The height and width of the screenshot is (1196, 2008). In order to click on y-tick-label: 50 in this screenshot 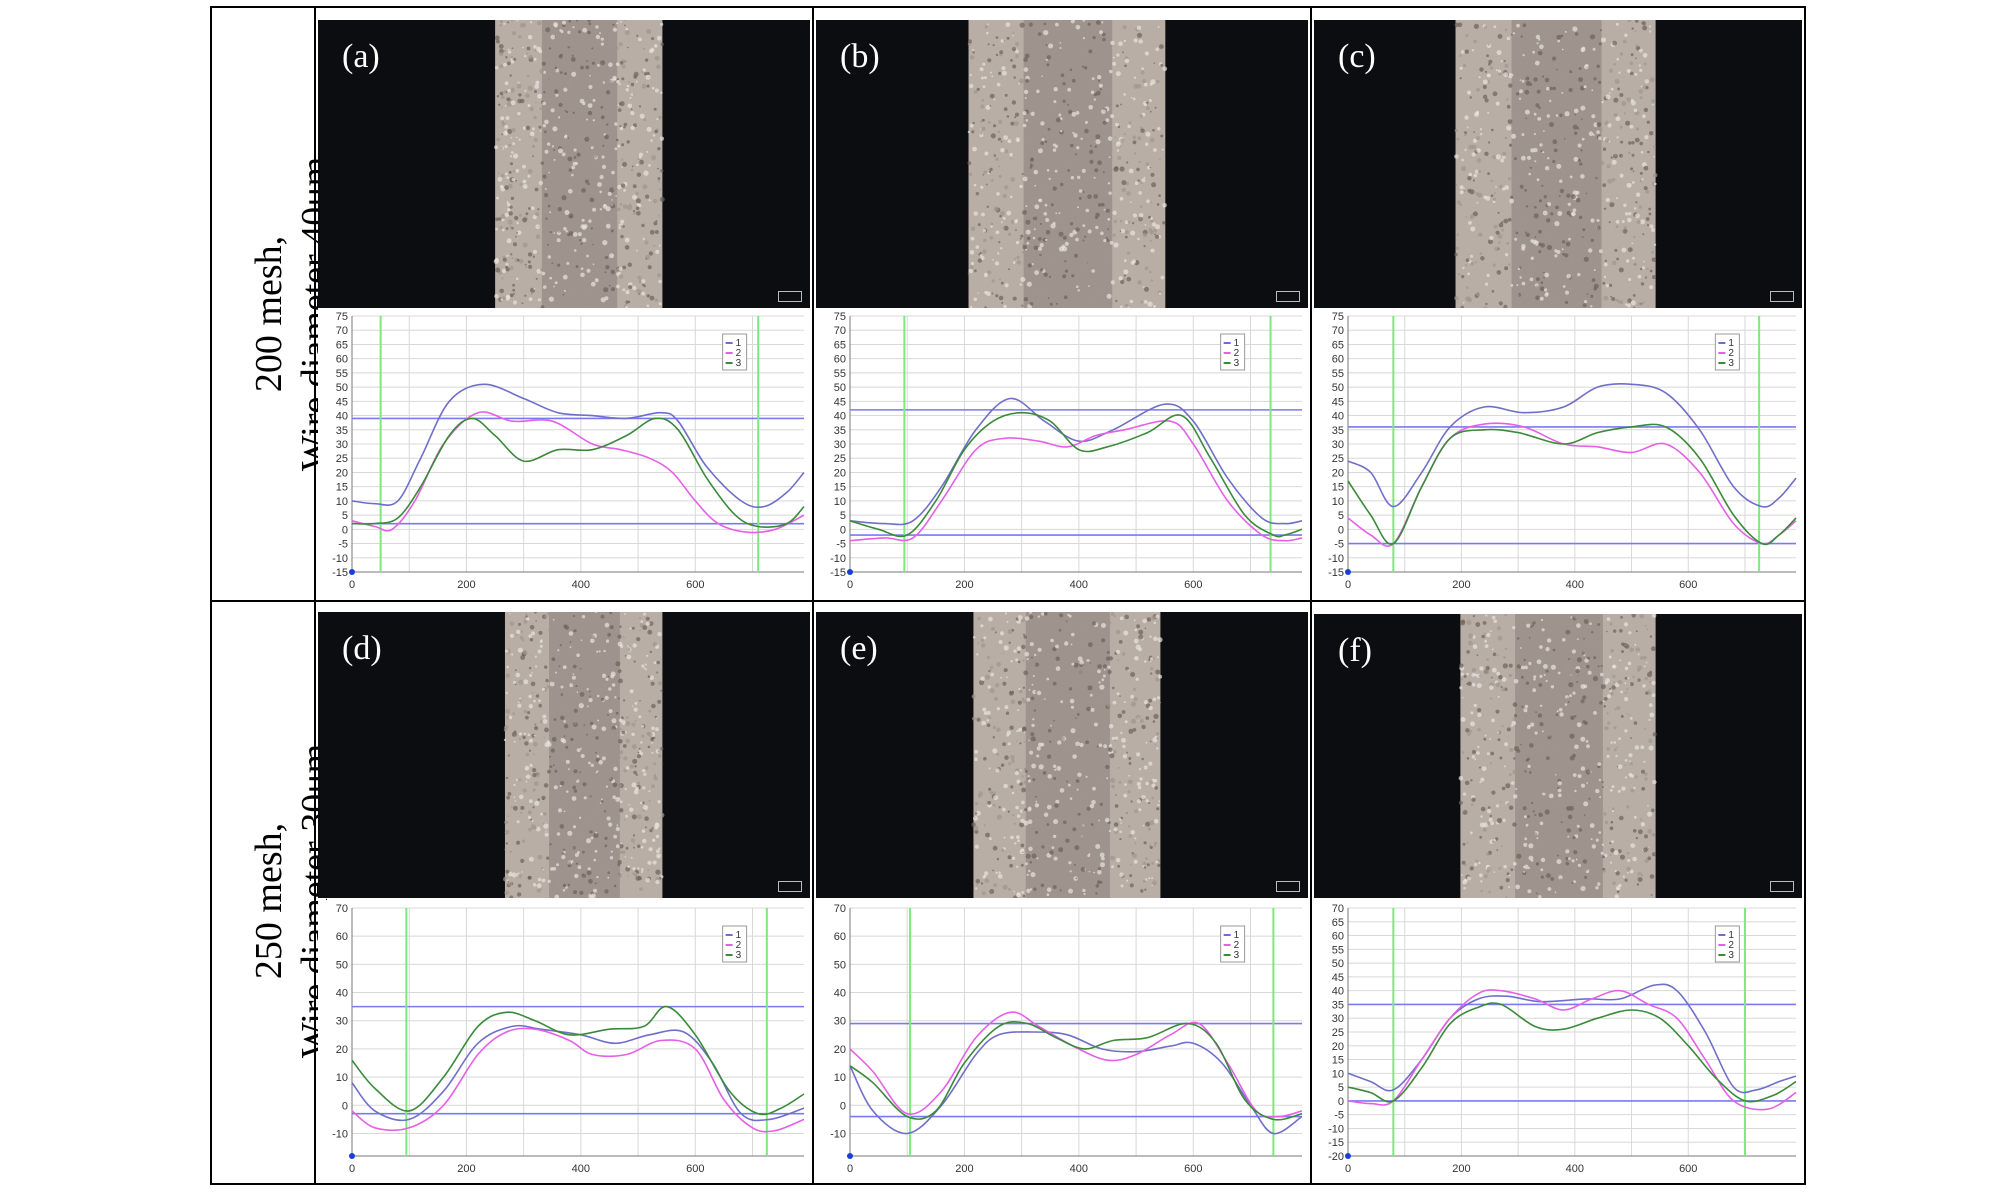, I will do `click(1338, 388)`.